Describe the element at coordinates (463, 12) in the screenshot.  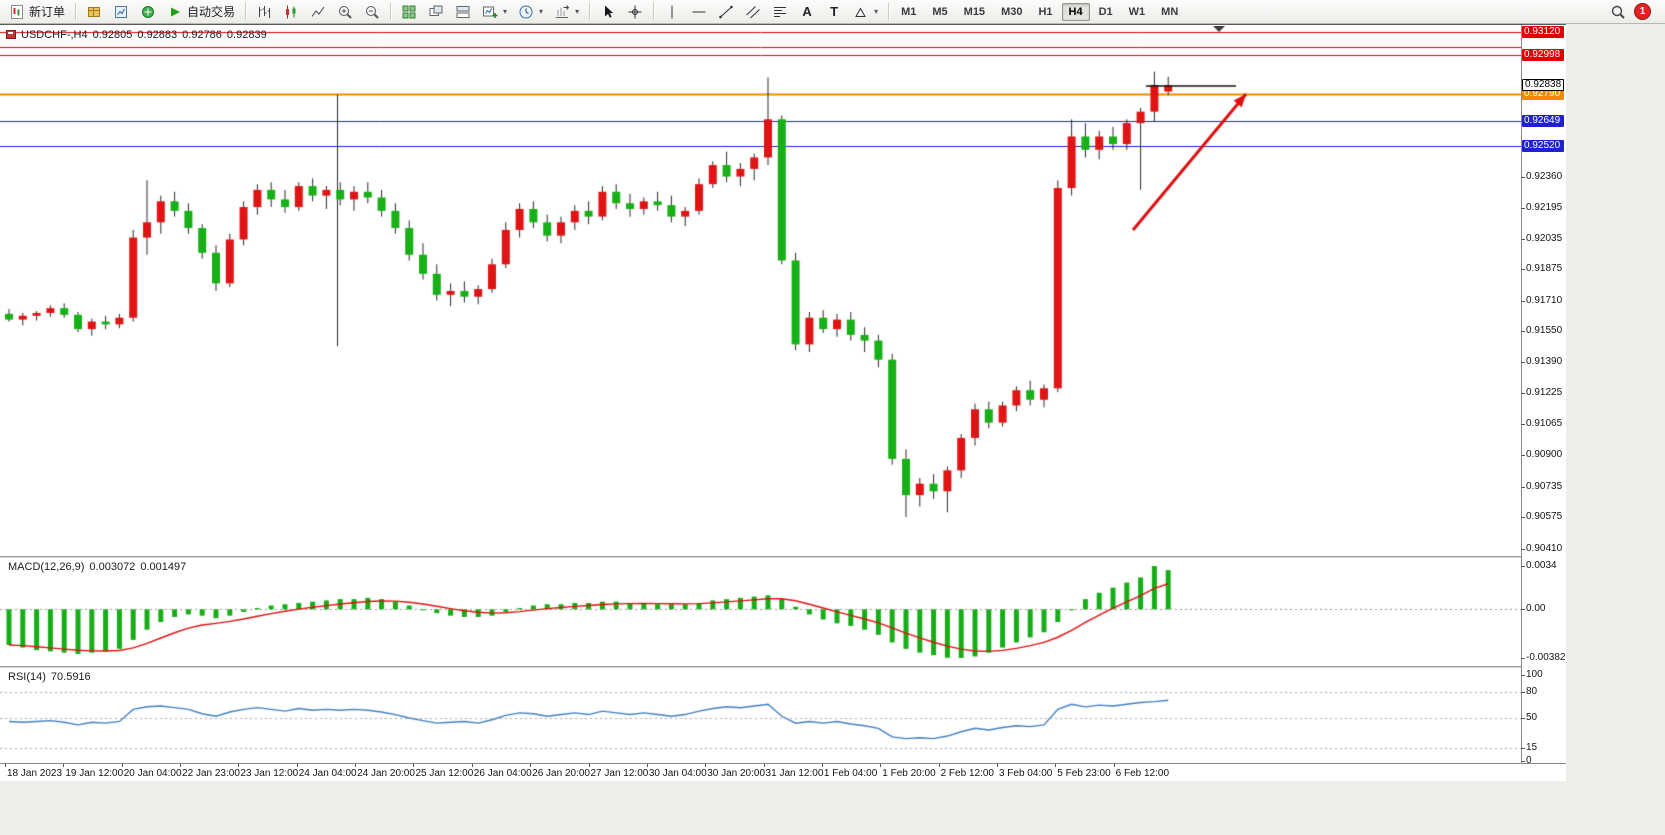
I see `arrange-windows-button` at that location.